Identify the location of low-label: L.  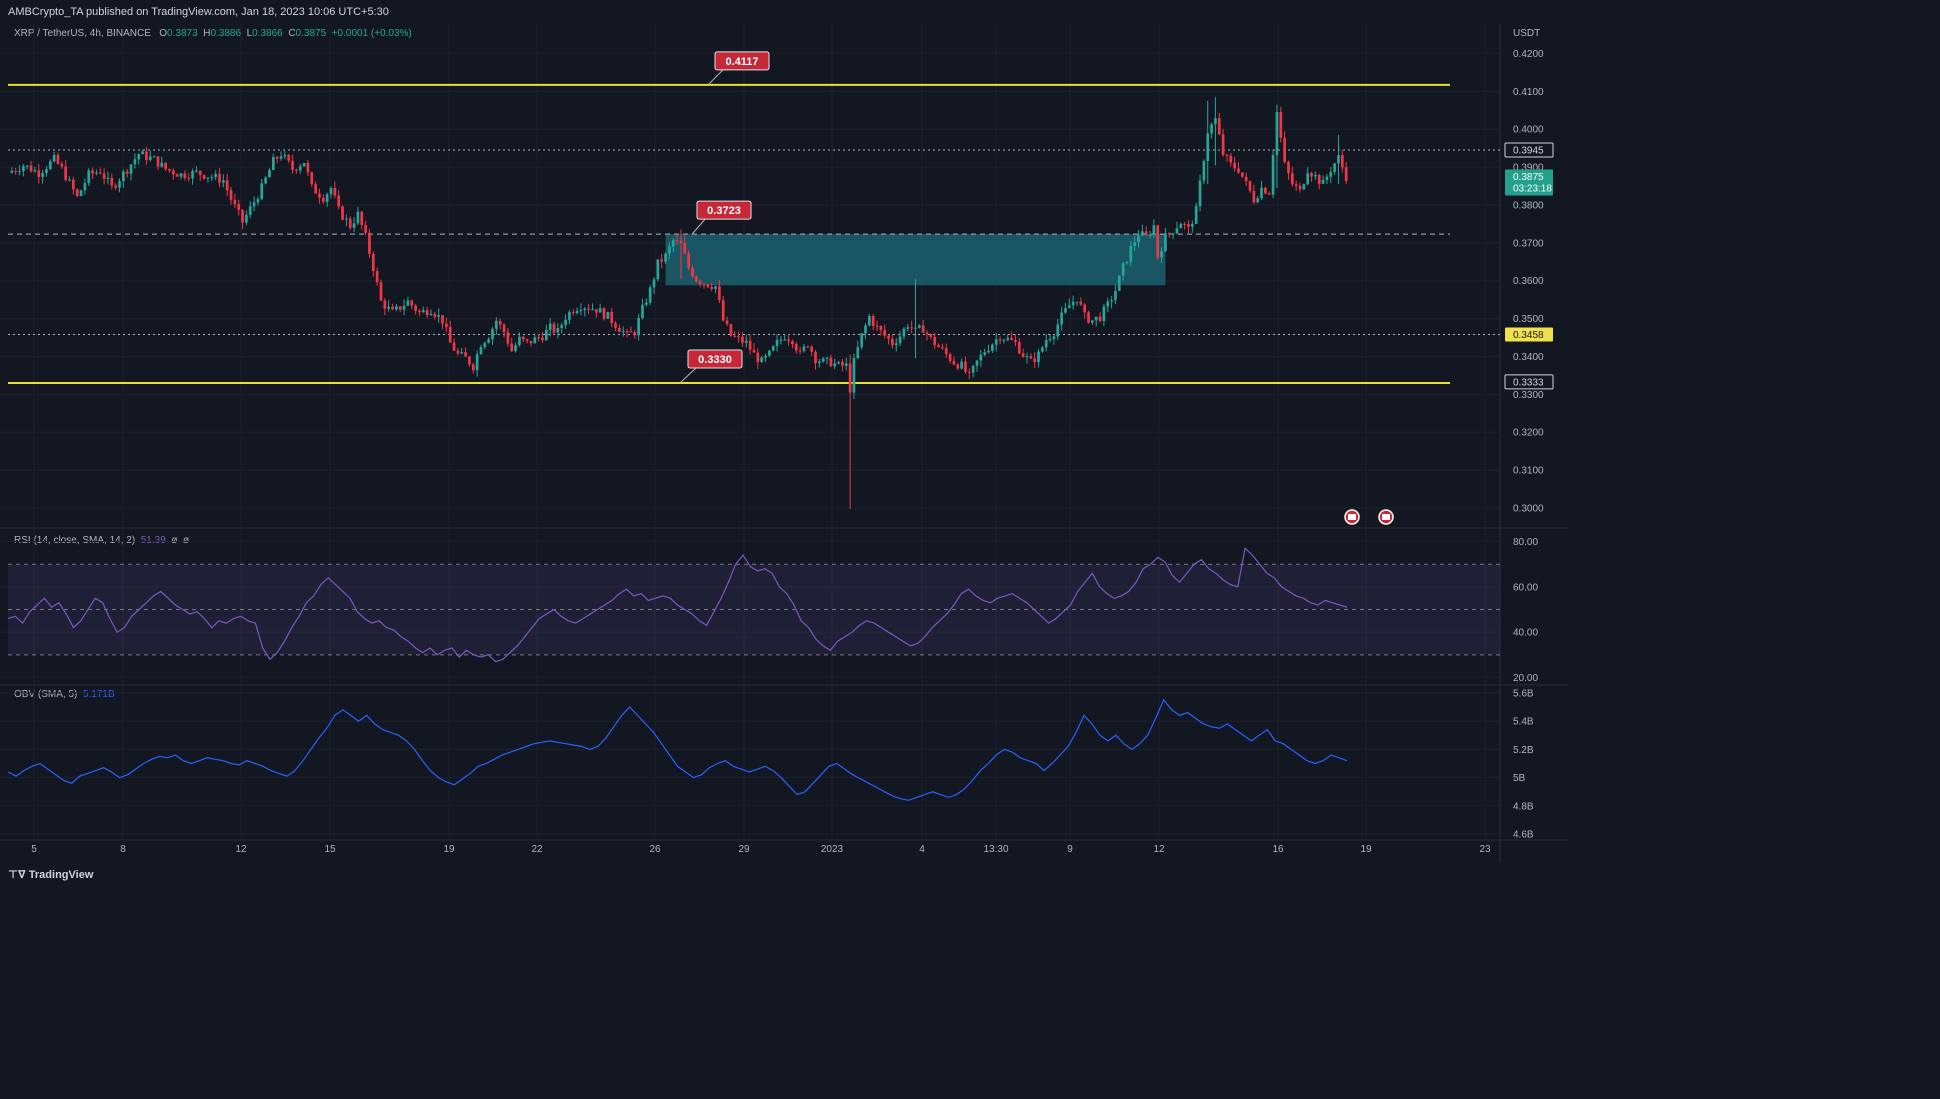
(249, 33).